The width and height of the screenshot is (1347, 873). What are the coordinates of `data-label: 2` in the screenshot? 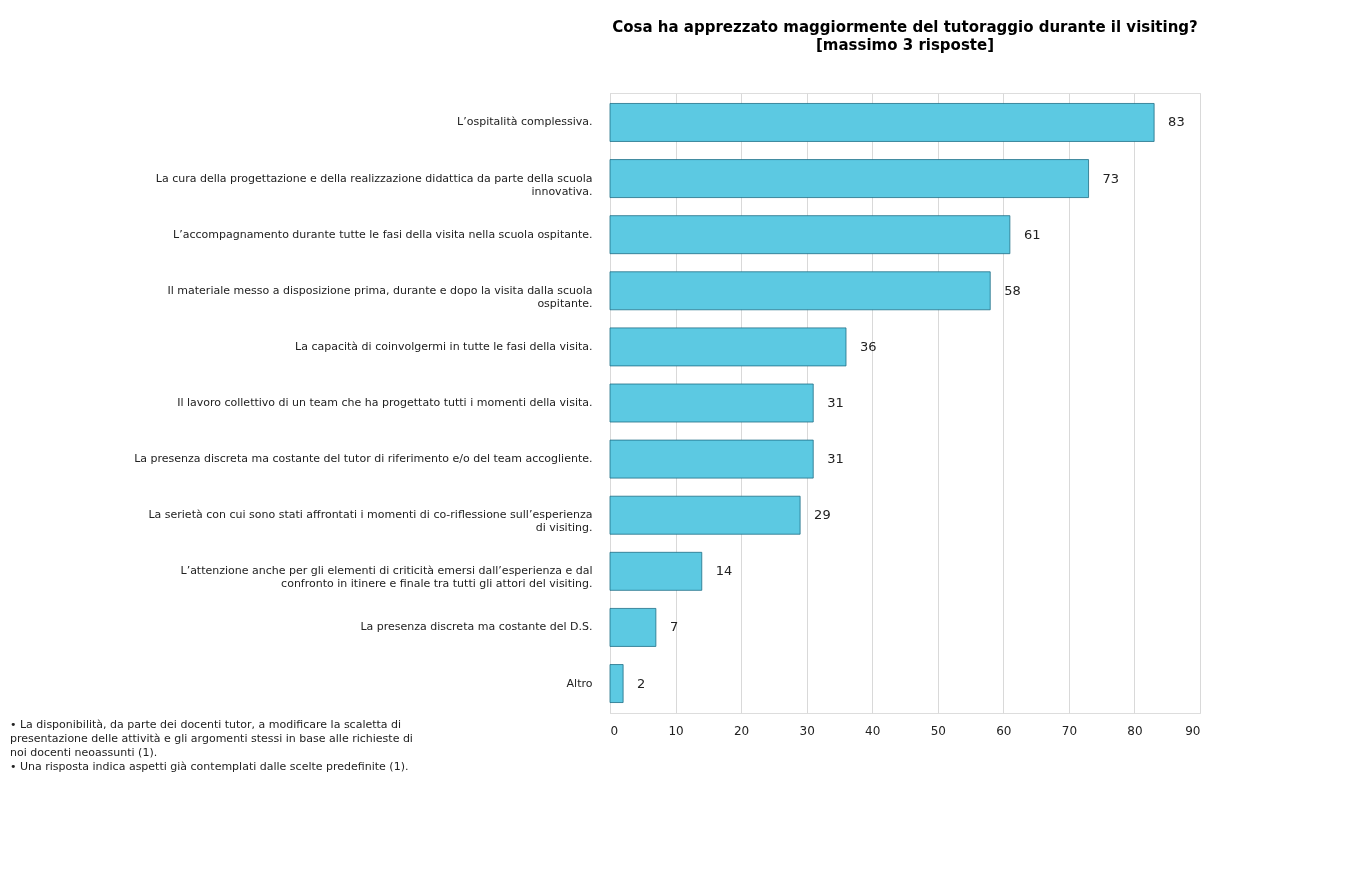 It's located at (641, 683).